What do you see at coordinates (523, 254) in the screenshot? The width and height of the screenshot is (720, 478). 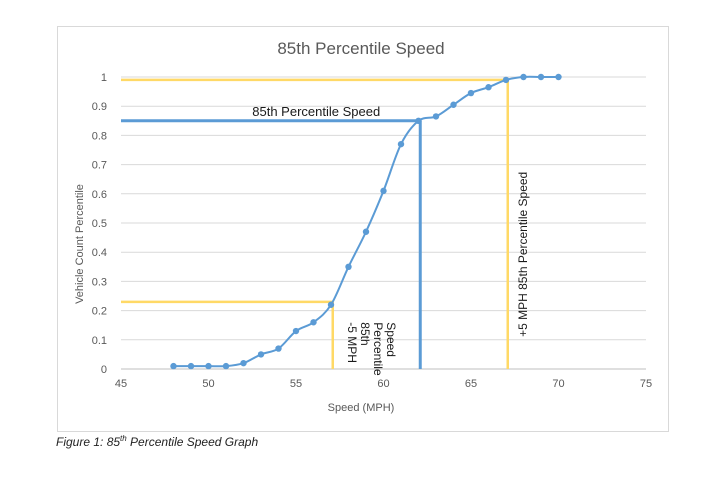 I see `annotation-plus-5-mph: +5 MPH 85th Percentile Speed` at bounding box center [523, 254].